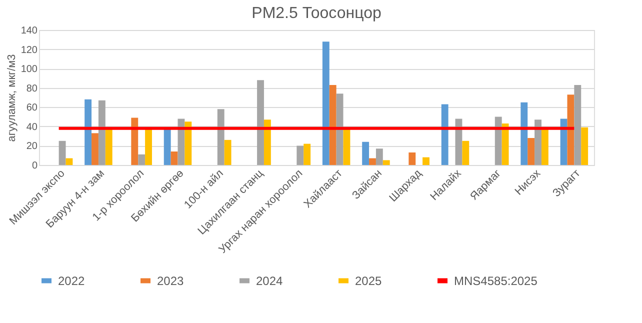  Describe the element at coordinates (32, 88) in the screenshot. I see `y-tick-label: 80` at that location.